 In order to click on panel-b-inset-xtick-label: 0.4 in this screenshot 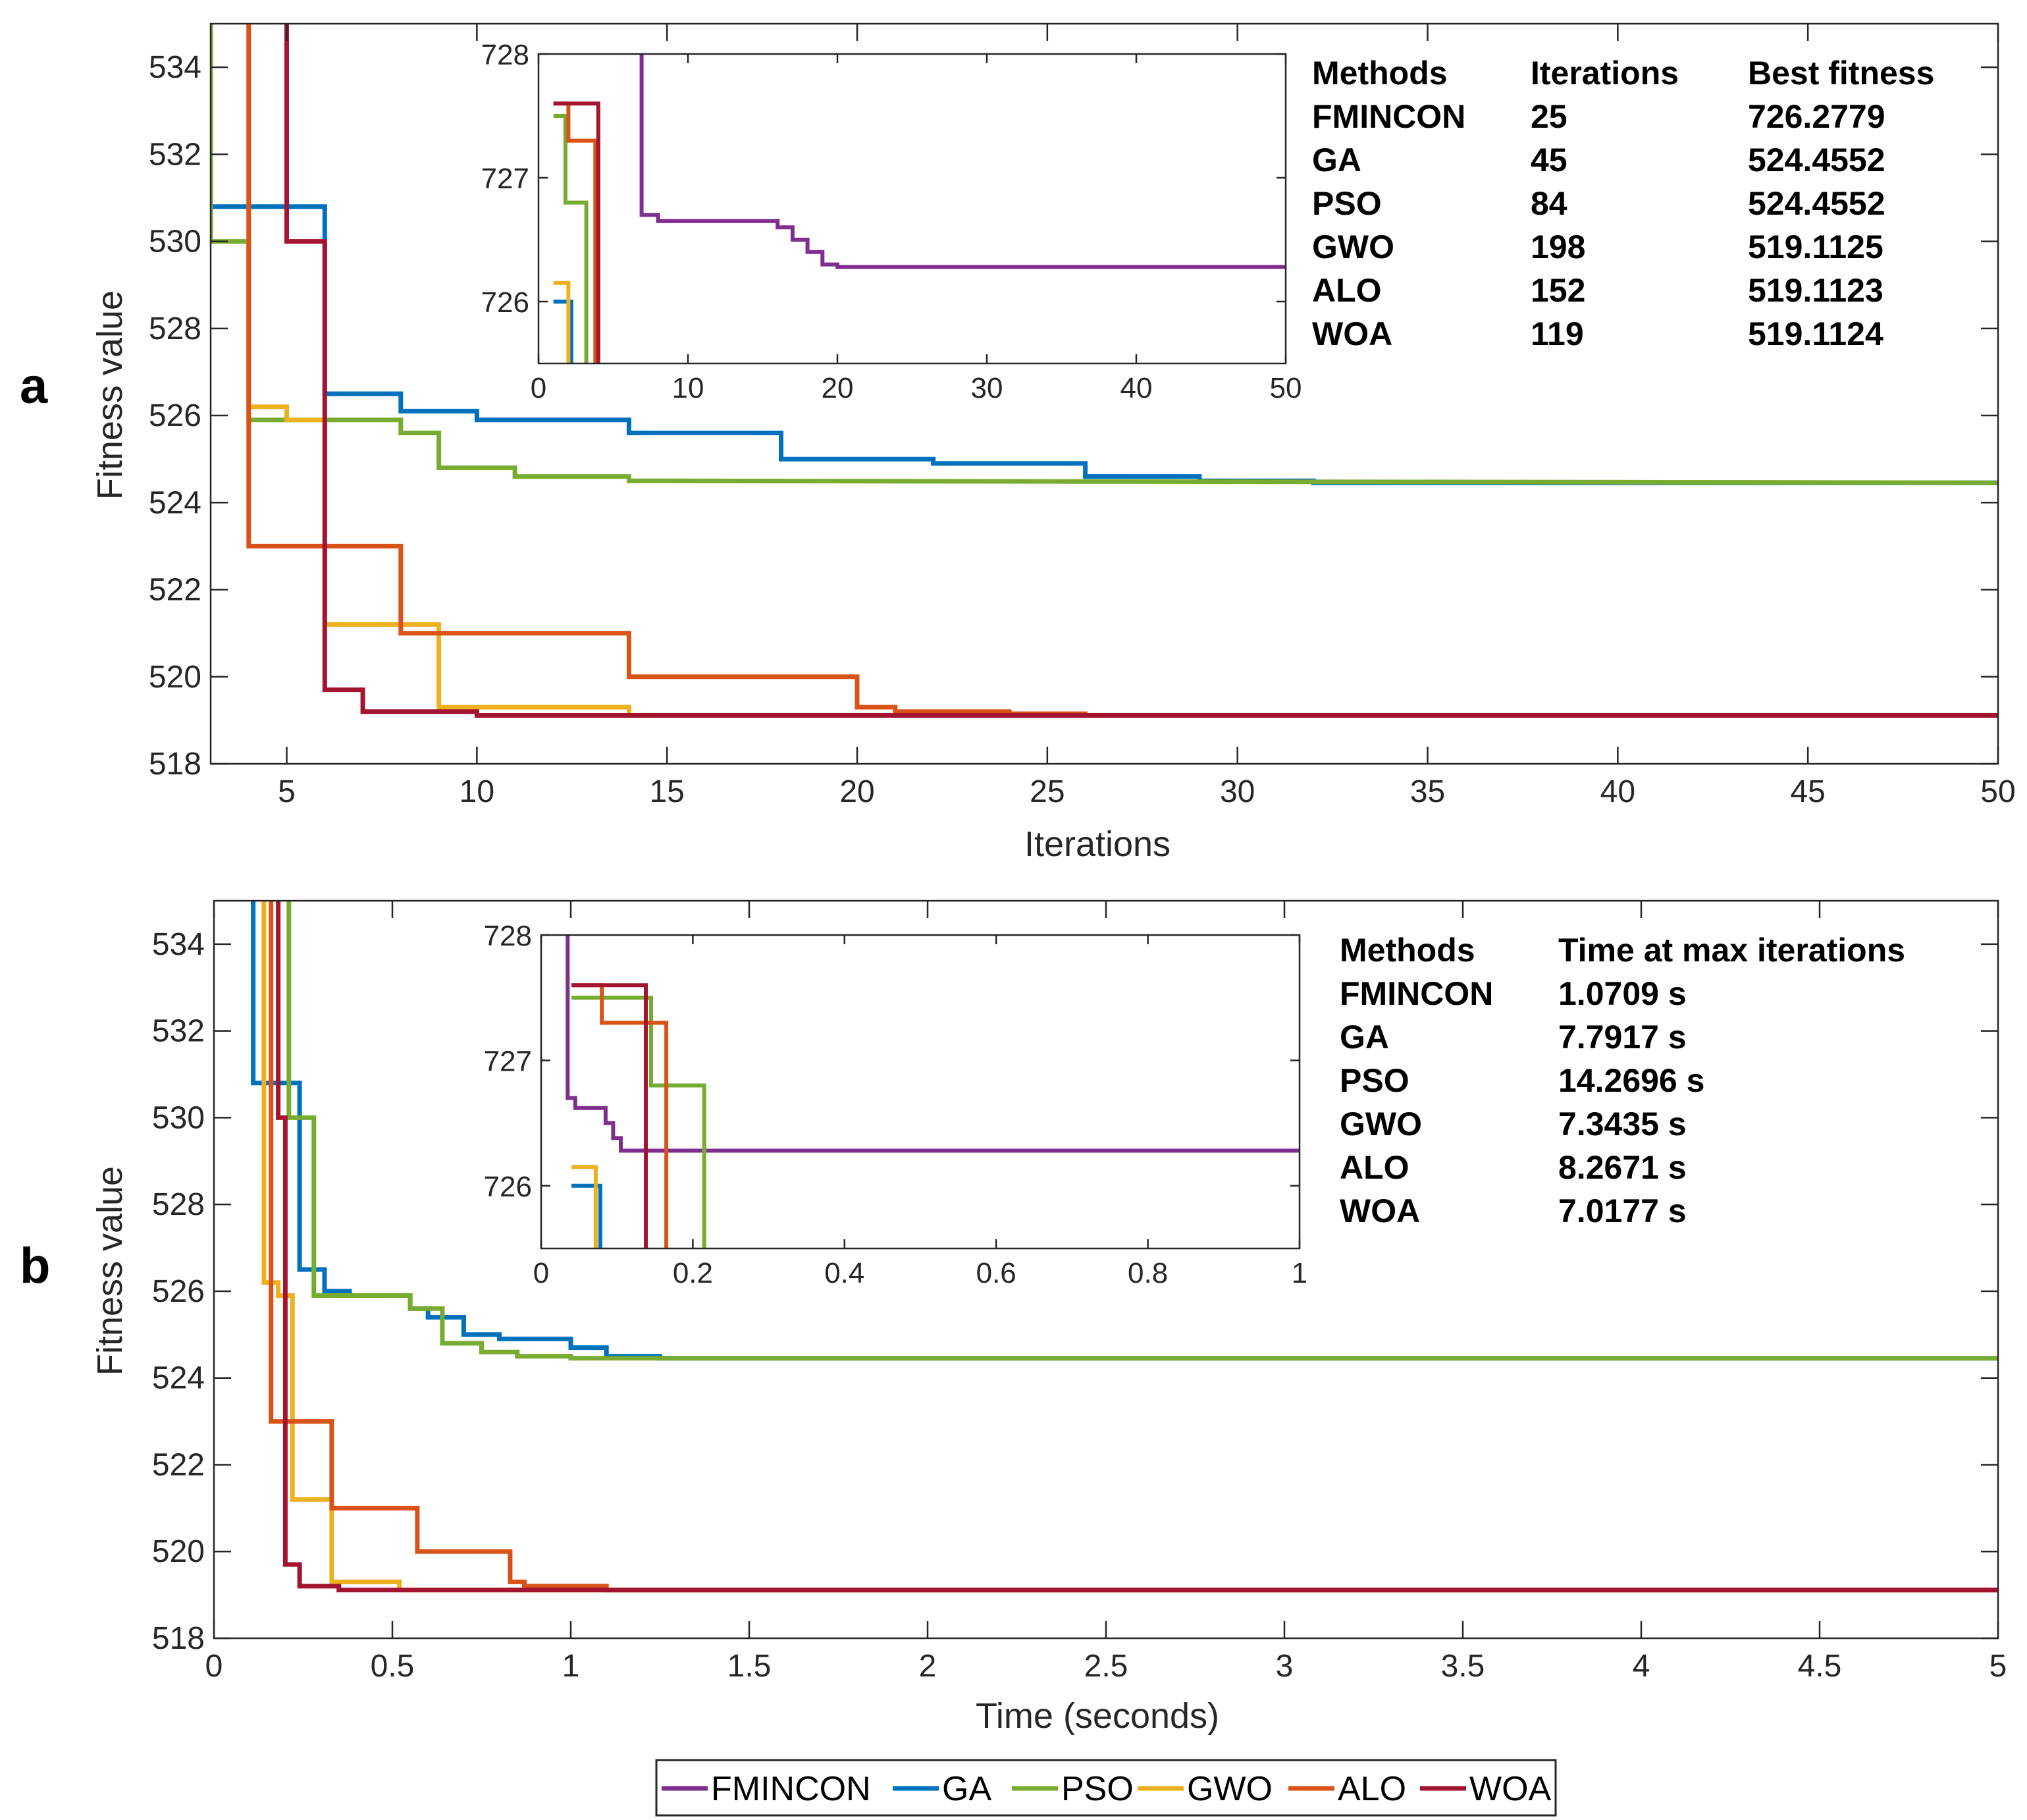, I will do `click(844, 1273)`.